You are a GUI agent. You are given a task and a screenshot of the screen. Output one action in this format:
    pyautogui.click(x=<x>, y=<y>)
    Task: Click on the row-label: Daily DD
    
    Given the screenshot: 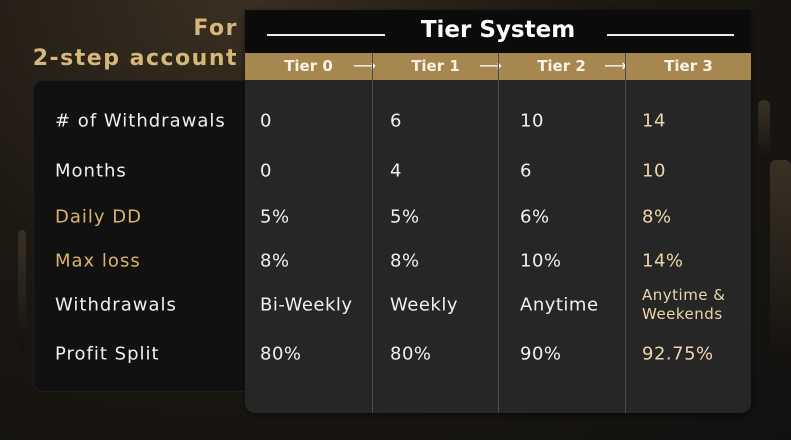 What is the action you would take?
    pyautogui.click(x=98, y=217)
    